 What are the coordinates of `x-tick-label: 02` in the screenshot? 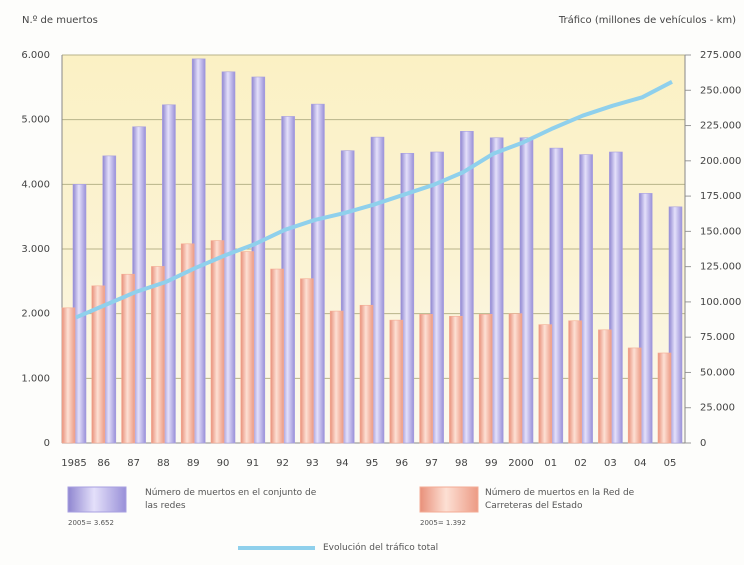 It's located at (580, 463).